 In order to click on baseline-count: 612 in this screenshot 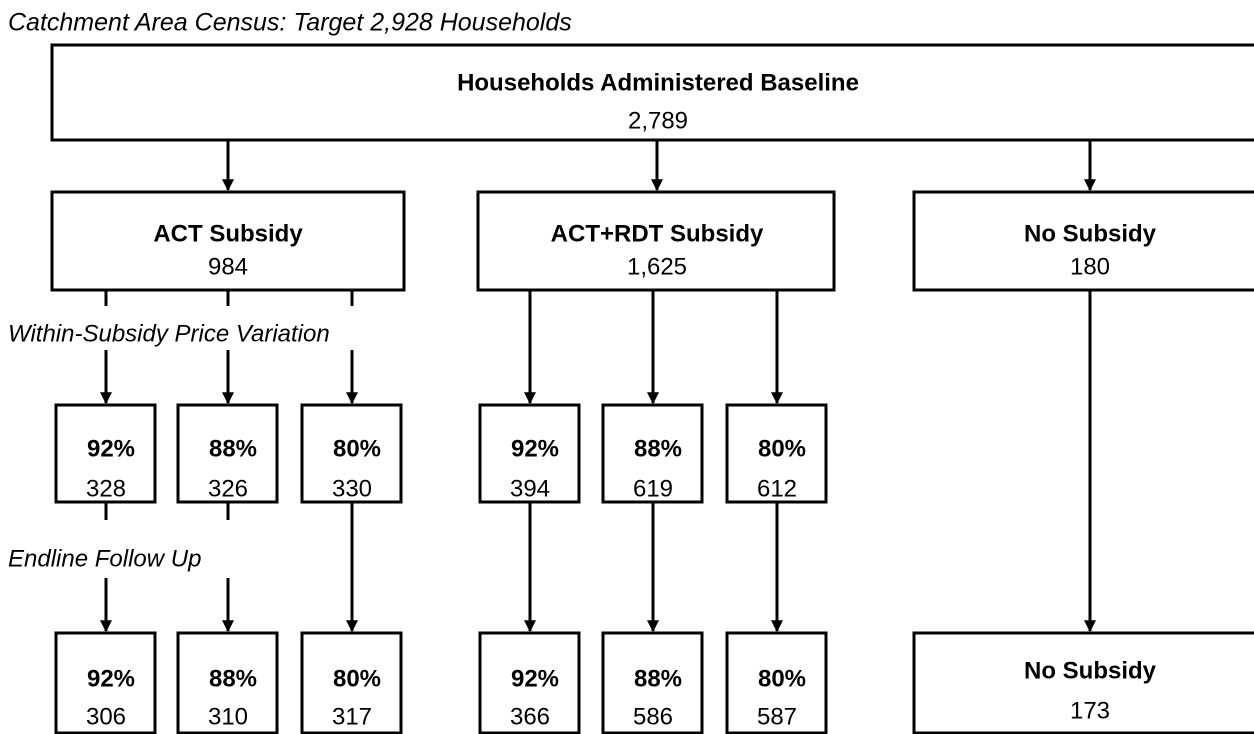, I will do `click(777, 488)`.